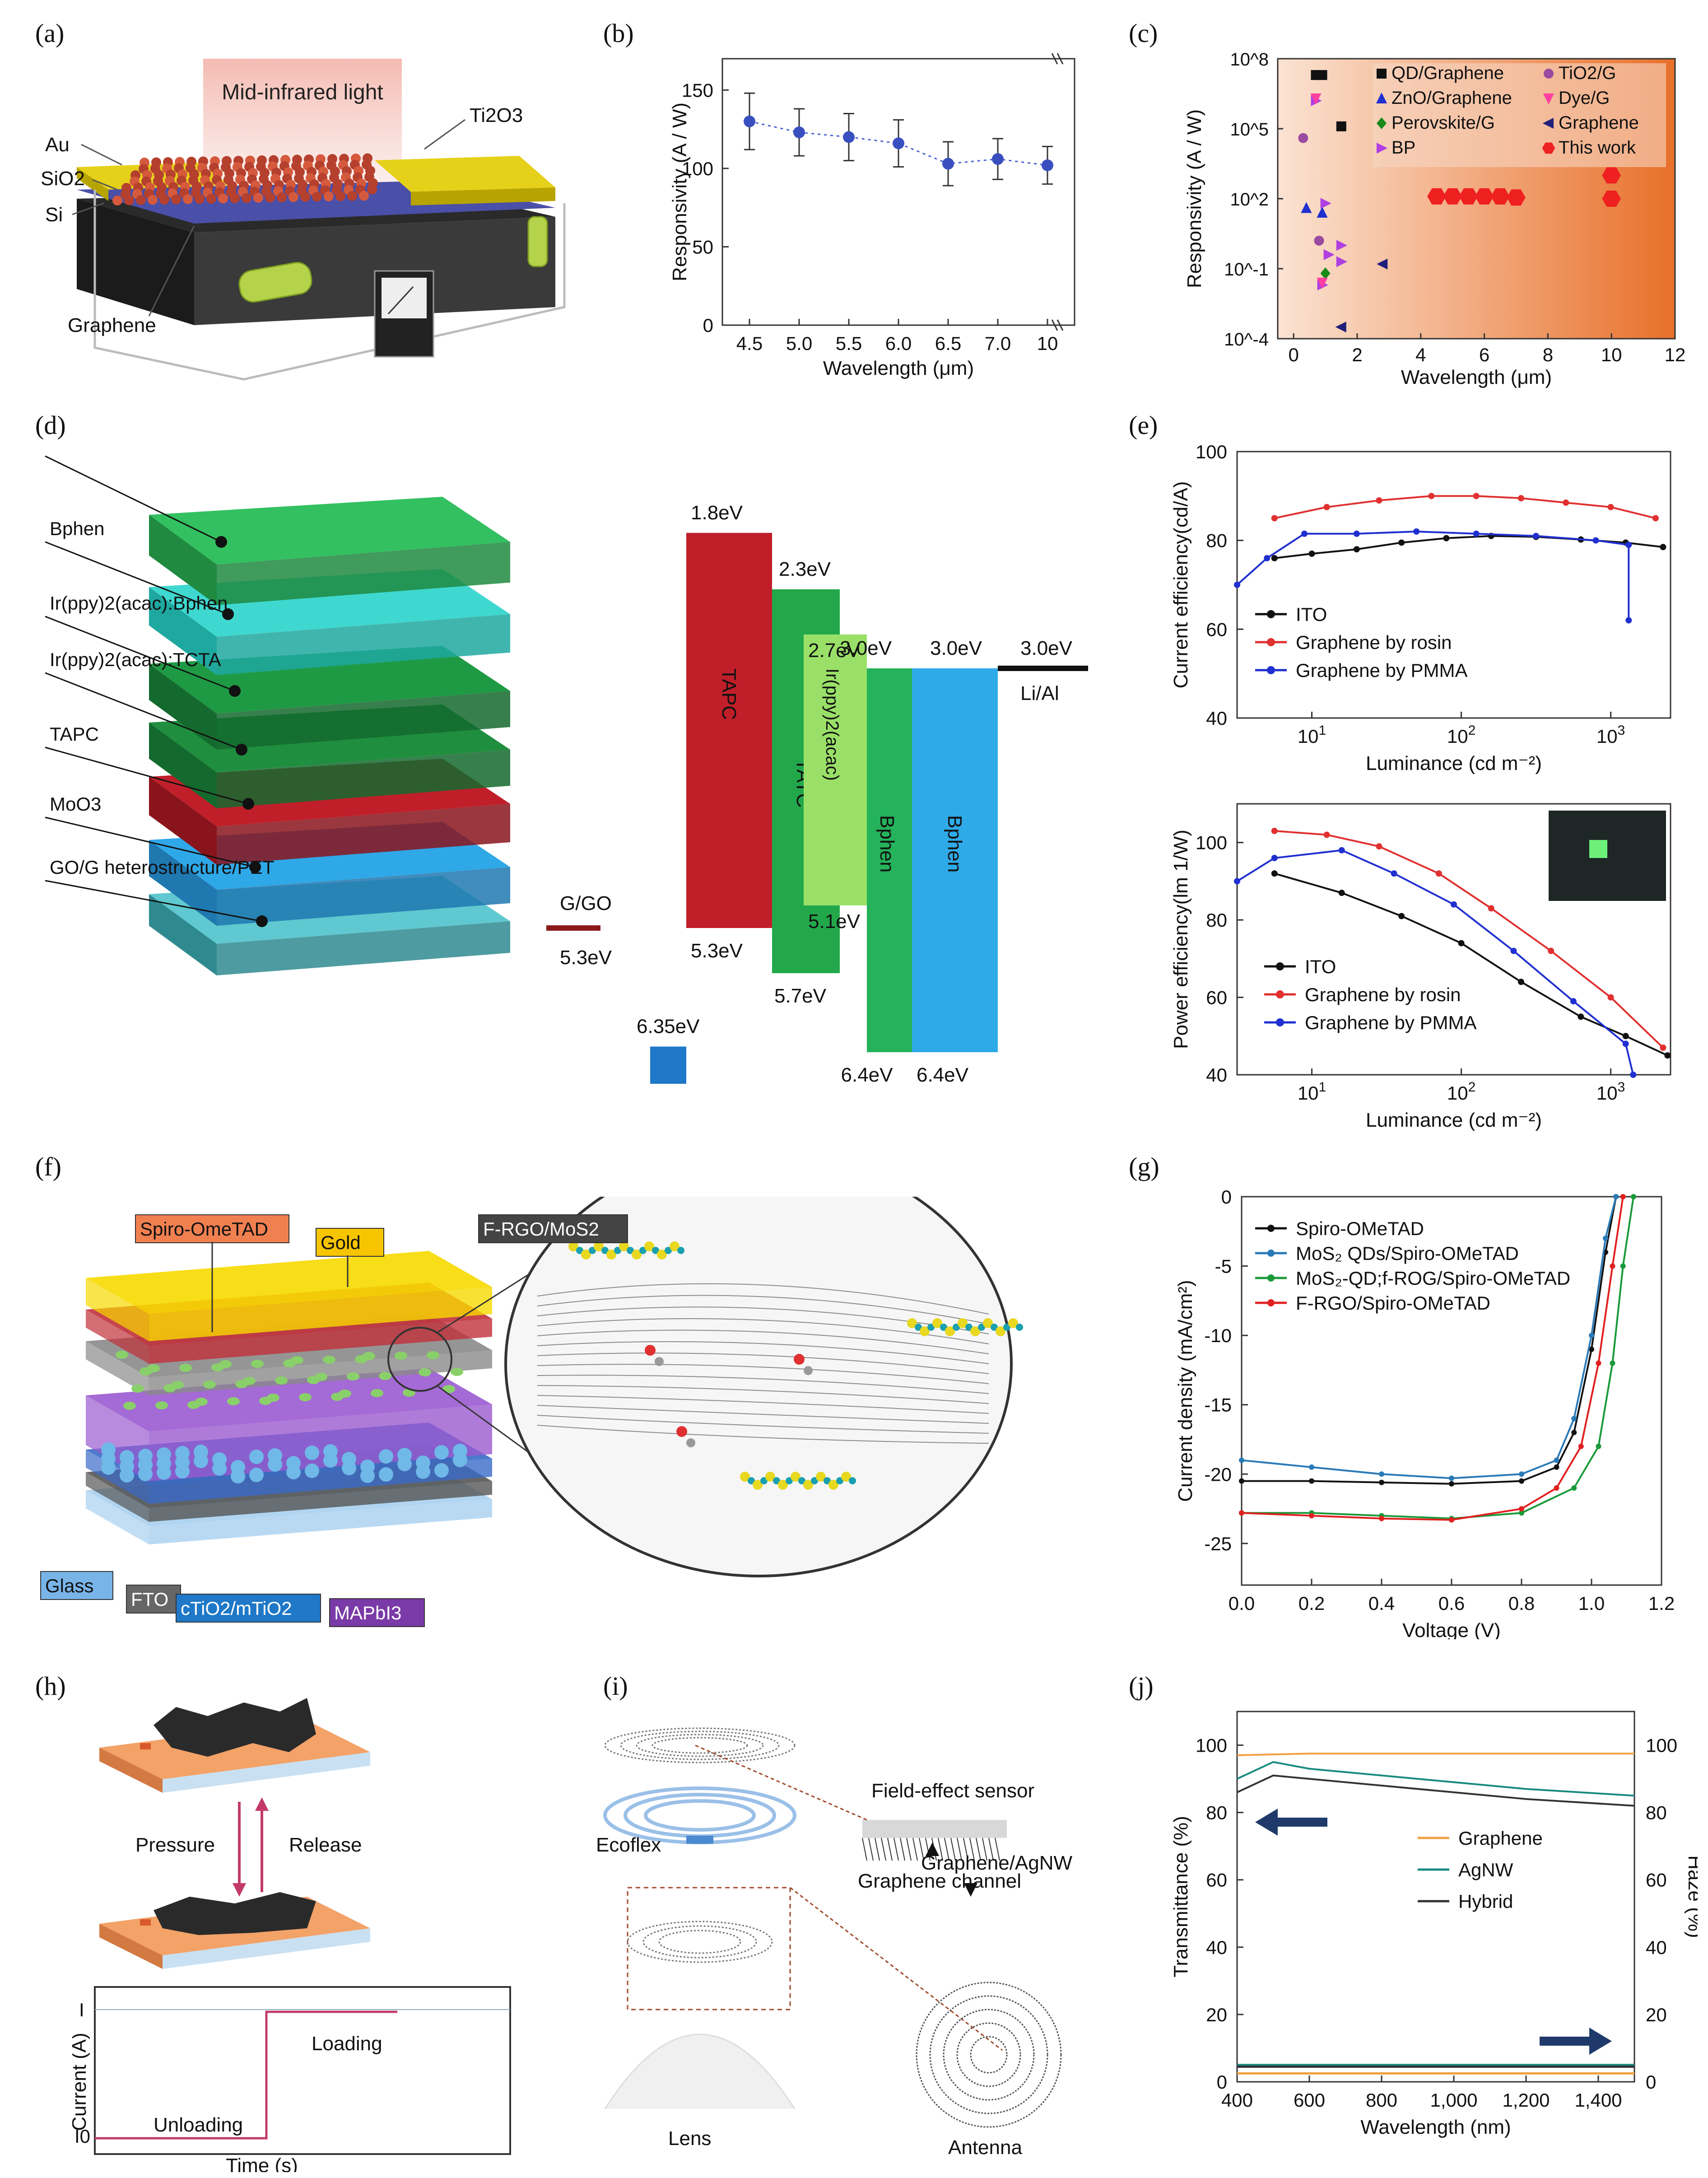 The image size is (1708, 2178). Describe the element at coordinates (303, 2070) in the screenshot. I see `plot-frame` at that location.